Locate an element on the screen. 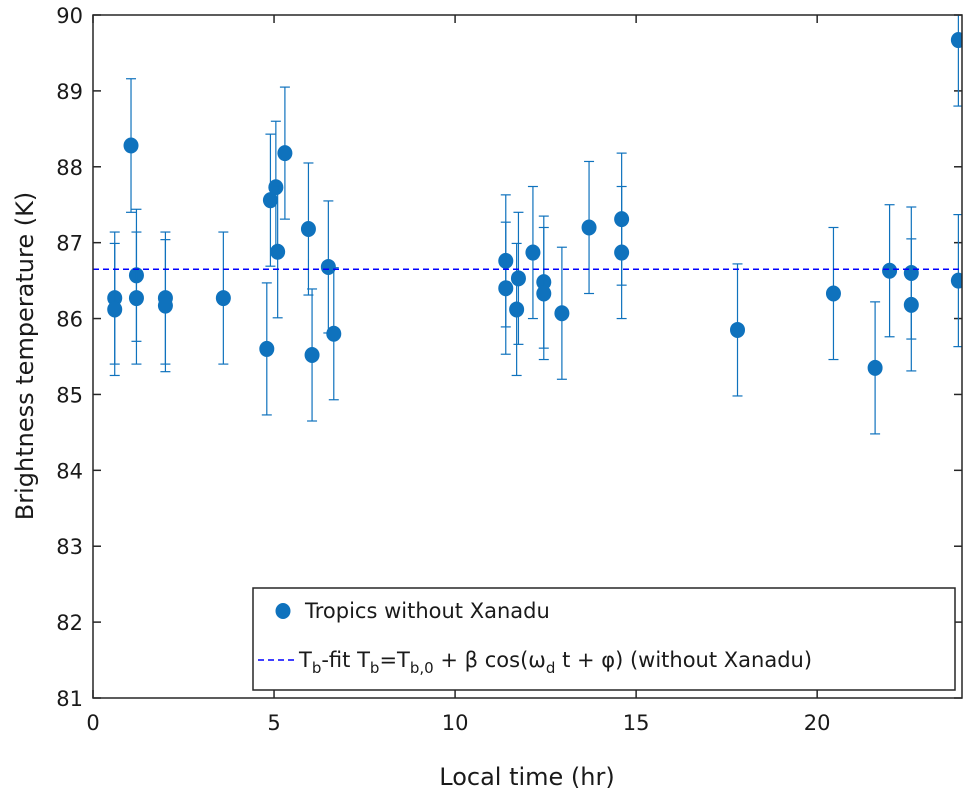  legend-marker is located at coordinates (283, 611).